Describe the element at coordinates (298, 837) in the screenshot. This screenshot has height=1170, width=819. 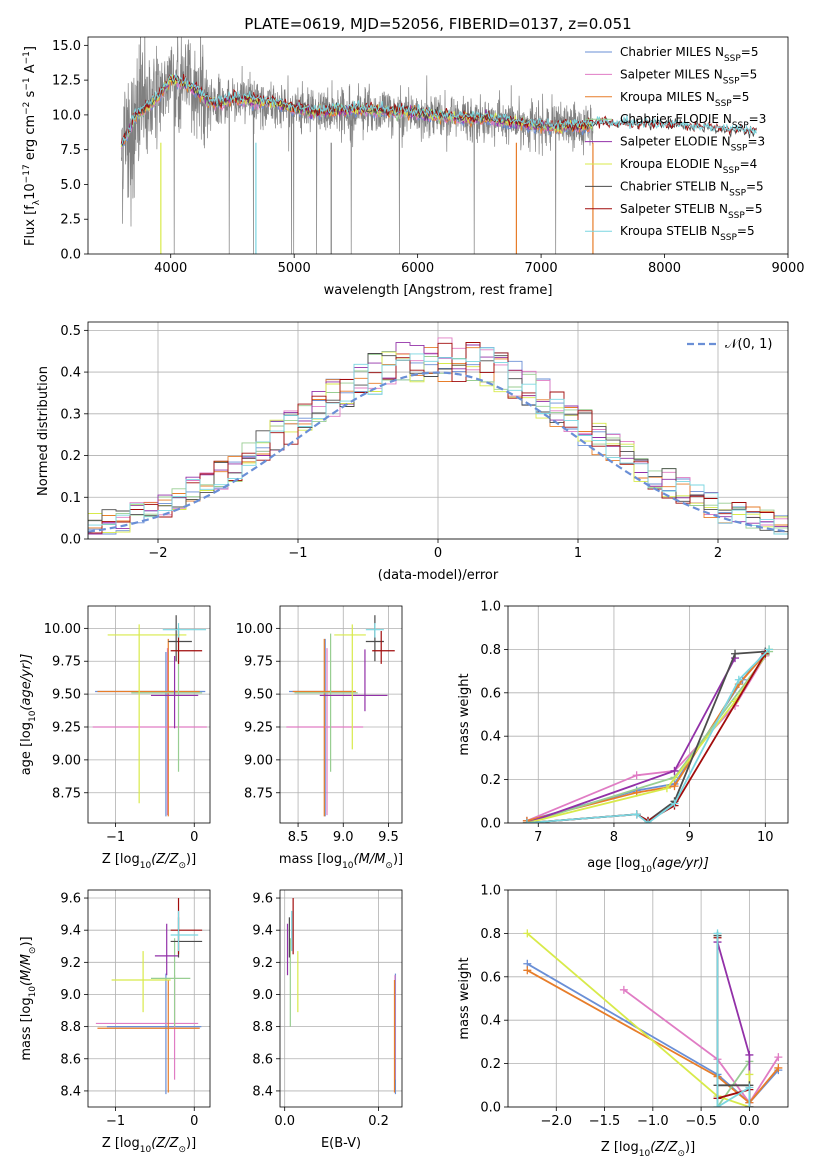
I see `x-tick-label: 8.5` at that location.